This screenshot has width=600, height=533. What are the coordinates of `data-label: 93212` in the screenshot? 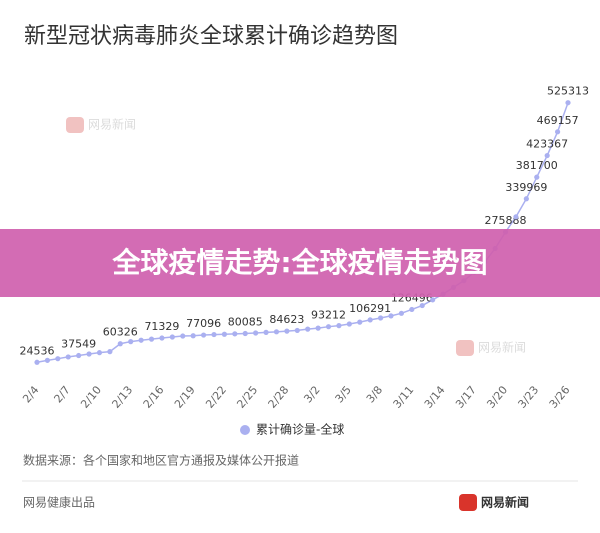 It's located at (328, 315).